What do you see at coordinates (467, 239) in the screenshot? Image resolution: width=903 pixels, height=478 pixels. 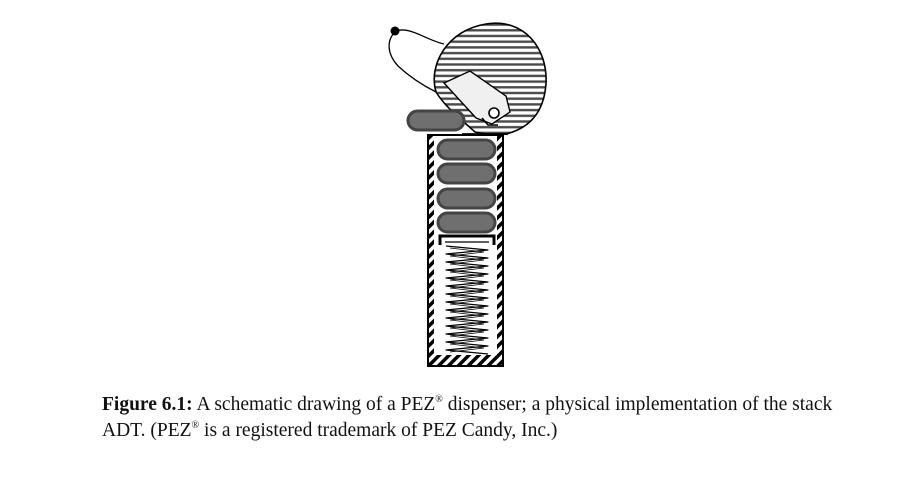 I see `spring-platform` at bounding box center [467, 239].